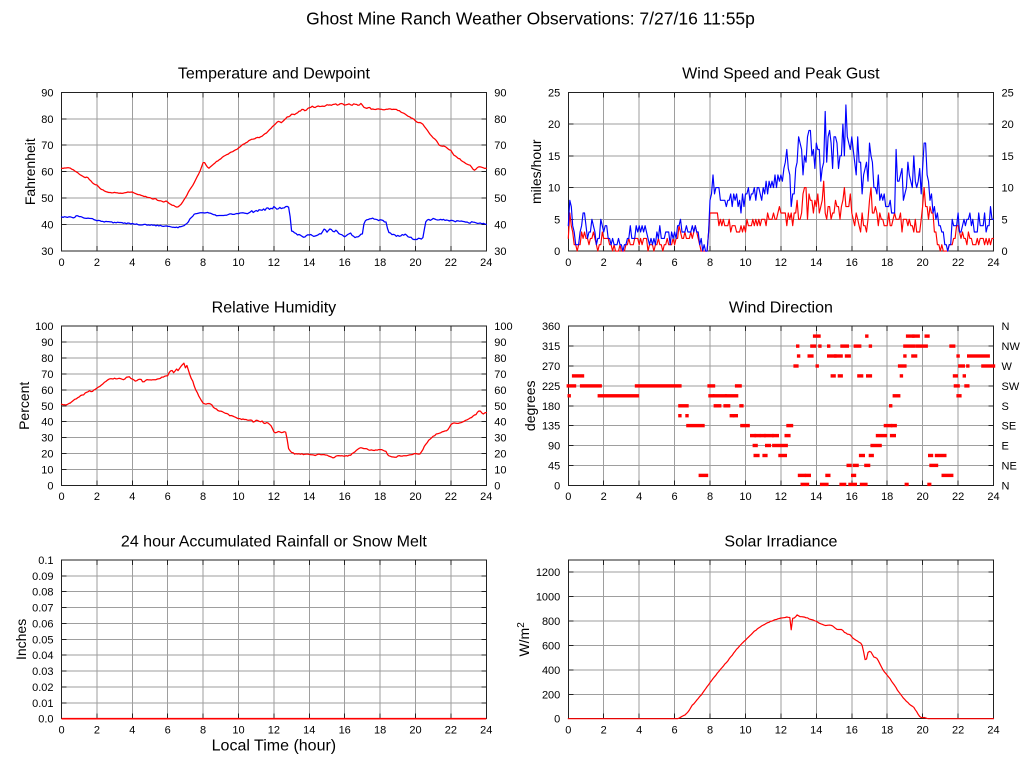 This screenshot has width=1027, height=772. Describe the element at coordinates (548, 573) in the screenshot. I see `svg-text: 1200` at that location.